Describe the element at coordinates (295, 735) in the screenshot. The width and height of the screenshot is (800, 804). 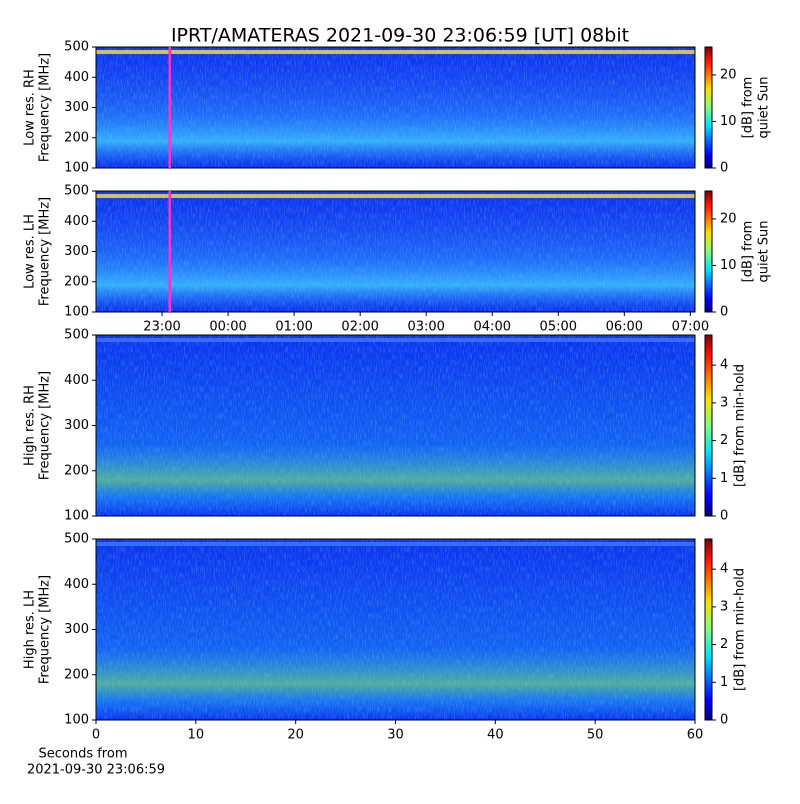
I see `x-tick-label: 20` at that location.